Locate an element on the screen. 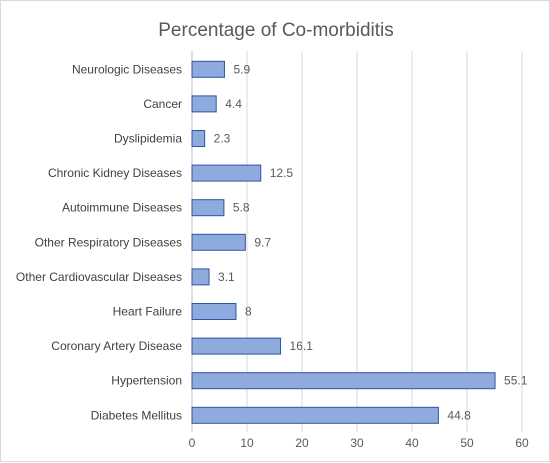  data-label: 4.4 is located at coordinates (233, 104).